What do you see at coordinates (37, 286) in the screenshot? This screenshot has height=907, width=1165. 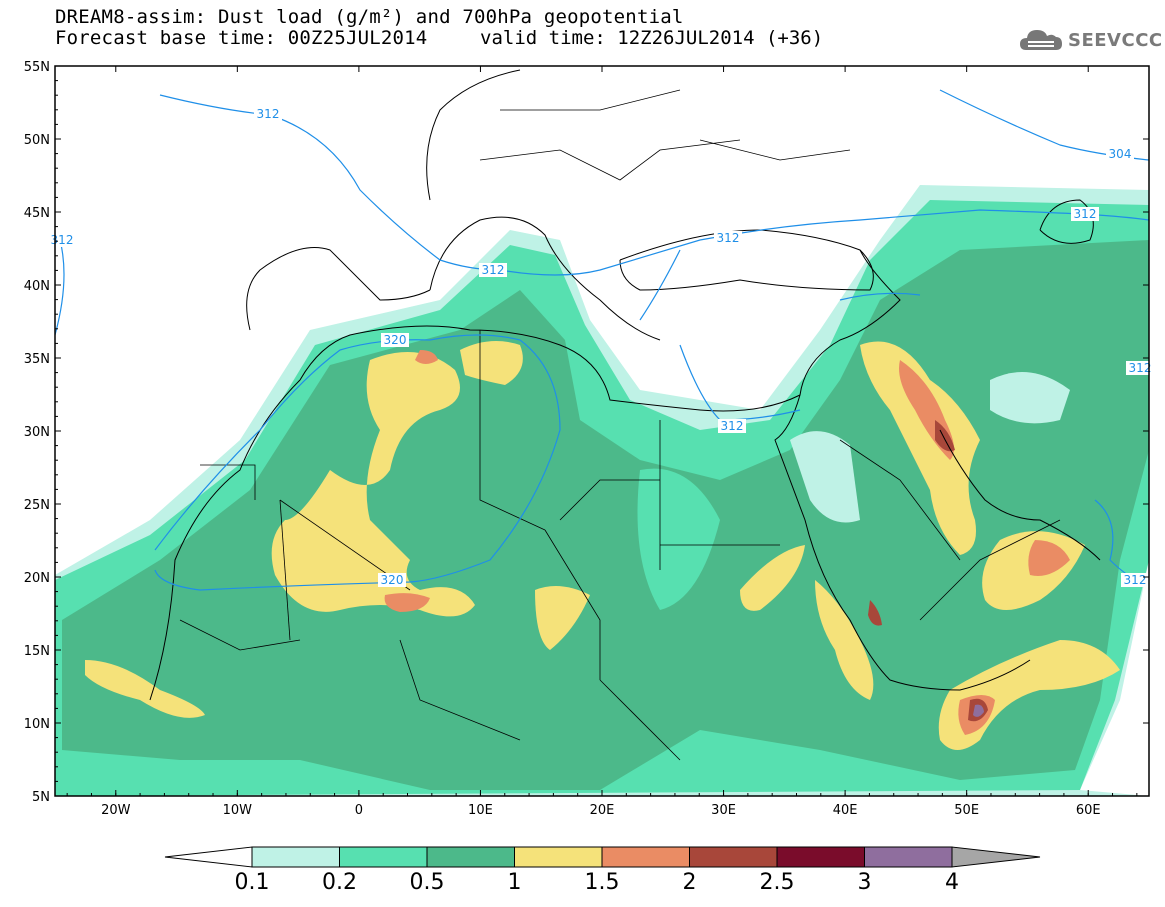 I see `lat-label: 40N` at bounding box center [37, 286].